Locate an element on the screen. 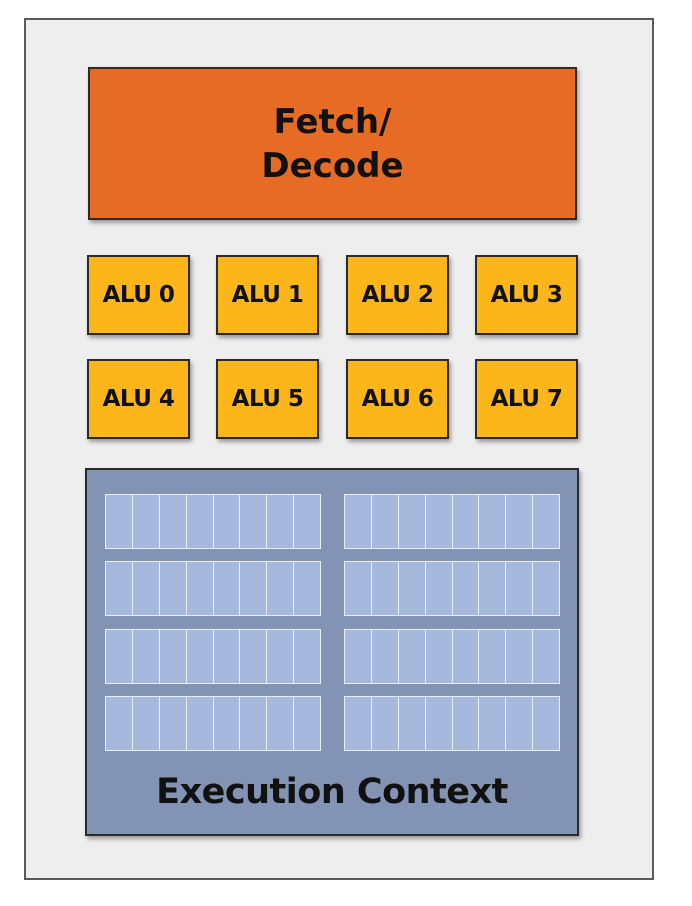 The image size is (692, 906). fetch-decode-line1: Fetch/ is located at coordinates (332, 121).